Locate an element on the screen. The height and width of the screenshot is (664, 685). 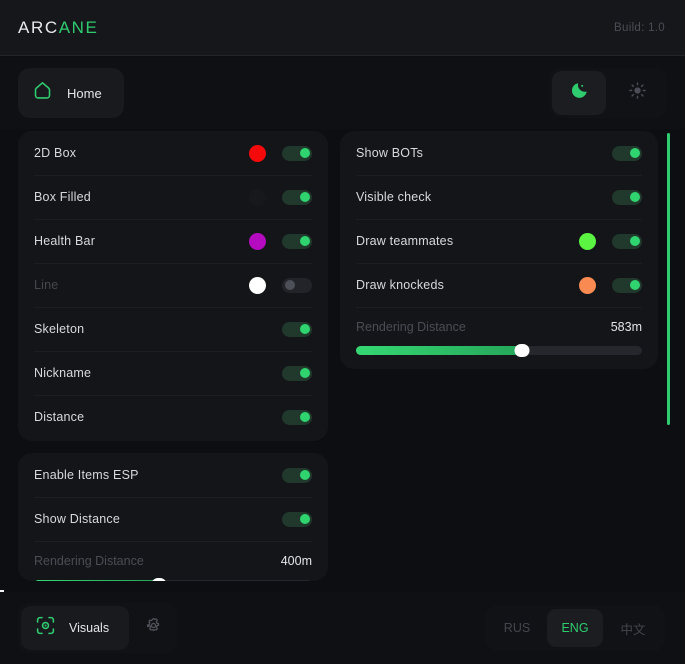
slider-fill is located at coordinates (97, 580).